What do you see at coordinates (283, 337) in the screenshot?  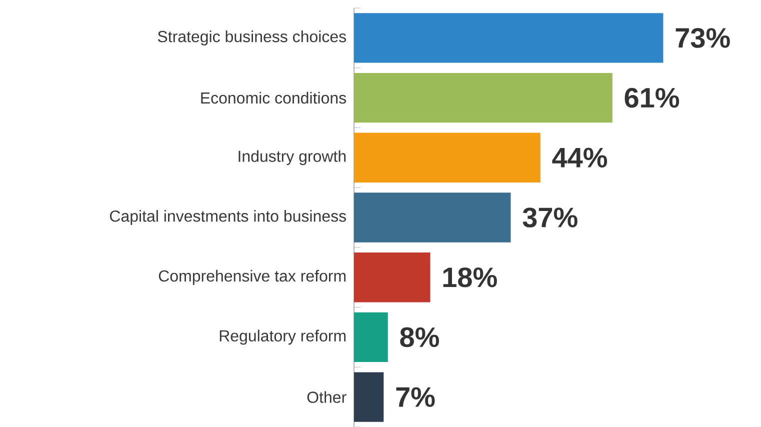 I see `y-tick-label: Regulatory reform` at bounding box center [283, 337].